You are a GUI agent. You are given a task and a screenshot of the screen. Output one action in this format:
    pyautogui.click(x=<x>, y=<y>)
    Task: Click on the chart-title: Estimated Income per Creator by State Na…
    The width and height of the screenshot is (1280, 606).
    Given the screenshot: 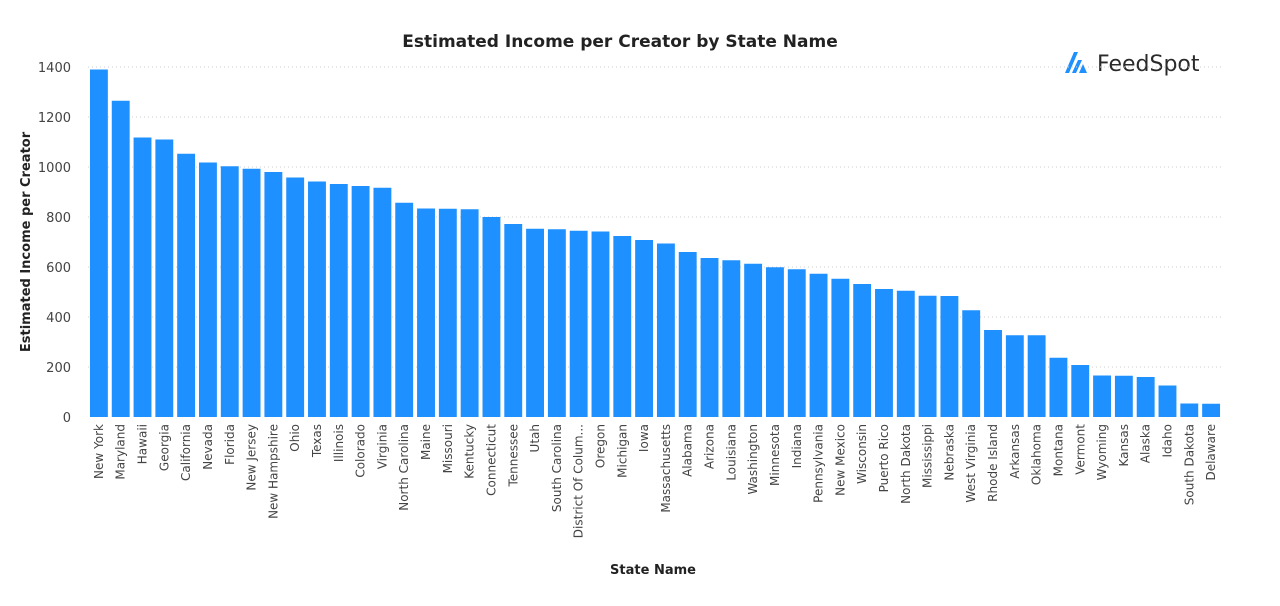 What is the action you would take?
    pyautogui.click(x=619, y=42)
    